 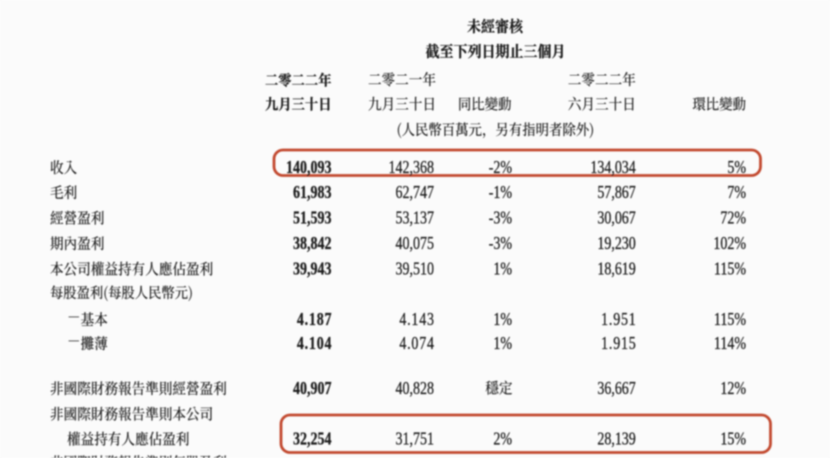 I want to click on svg-text: 39,510, so click(x=415, y=269).